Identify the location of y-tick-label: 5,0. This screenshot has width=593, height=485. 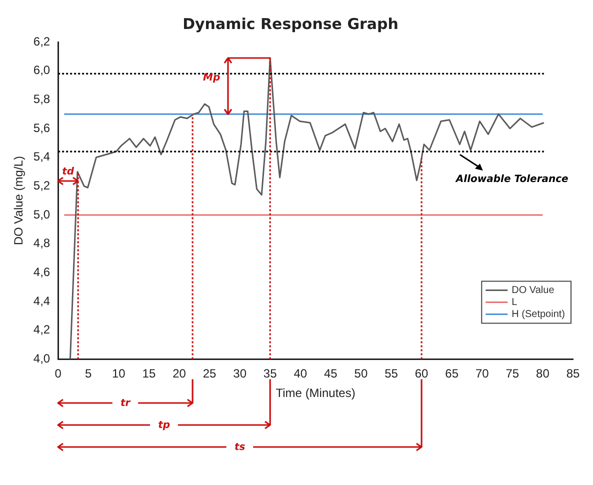
(41, 214).